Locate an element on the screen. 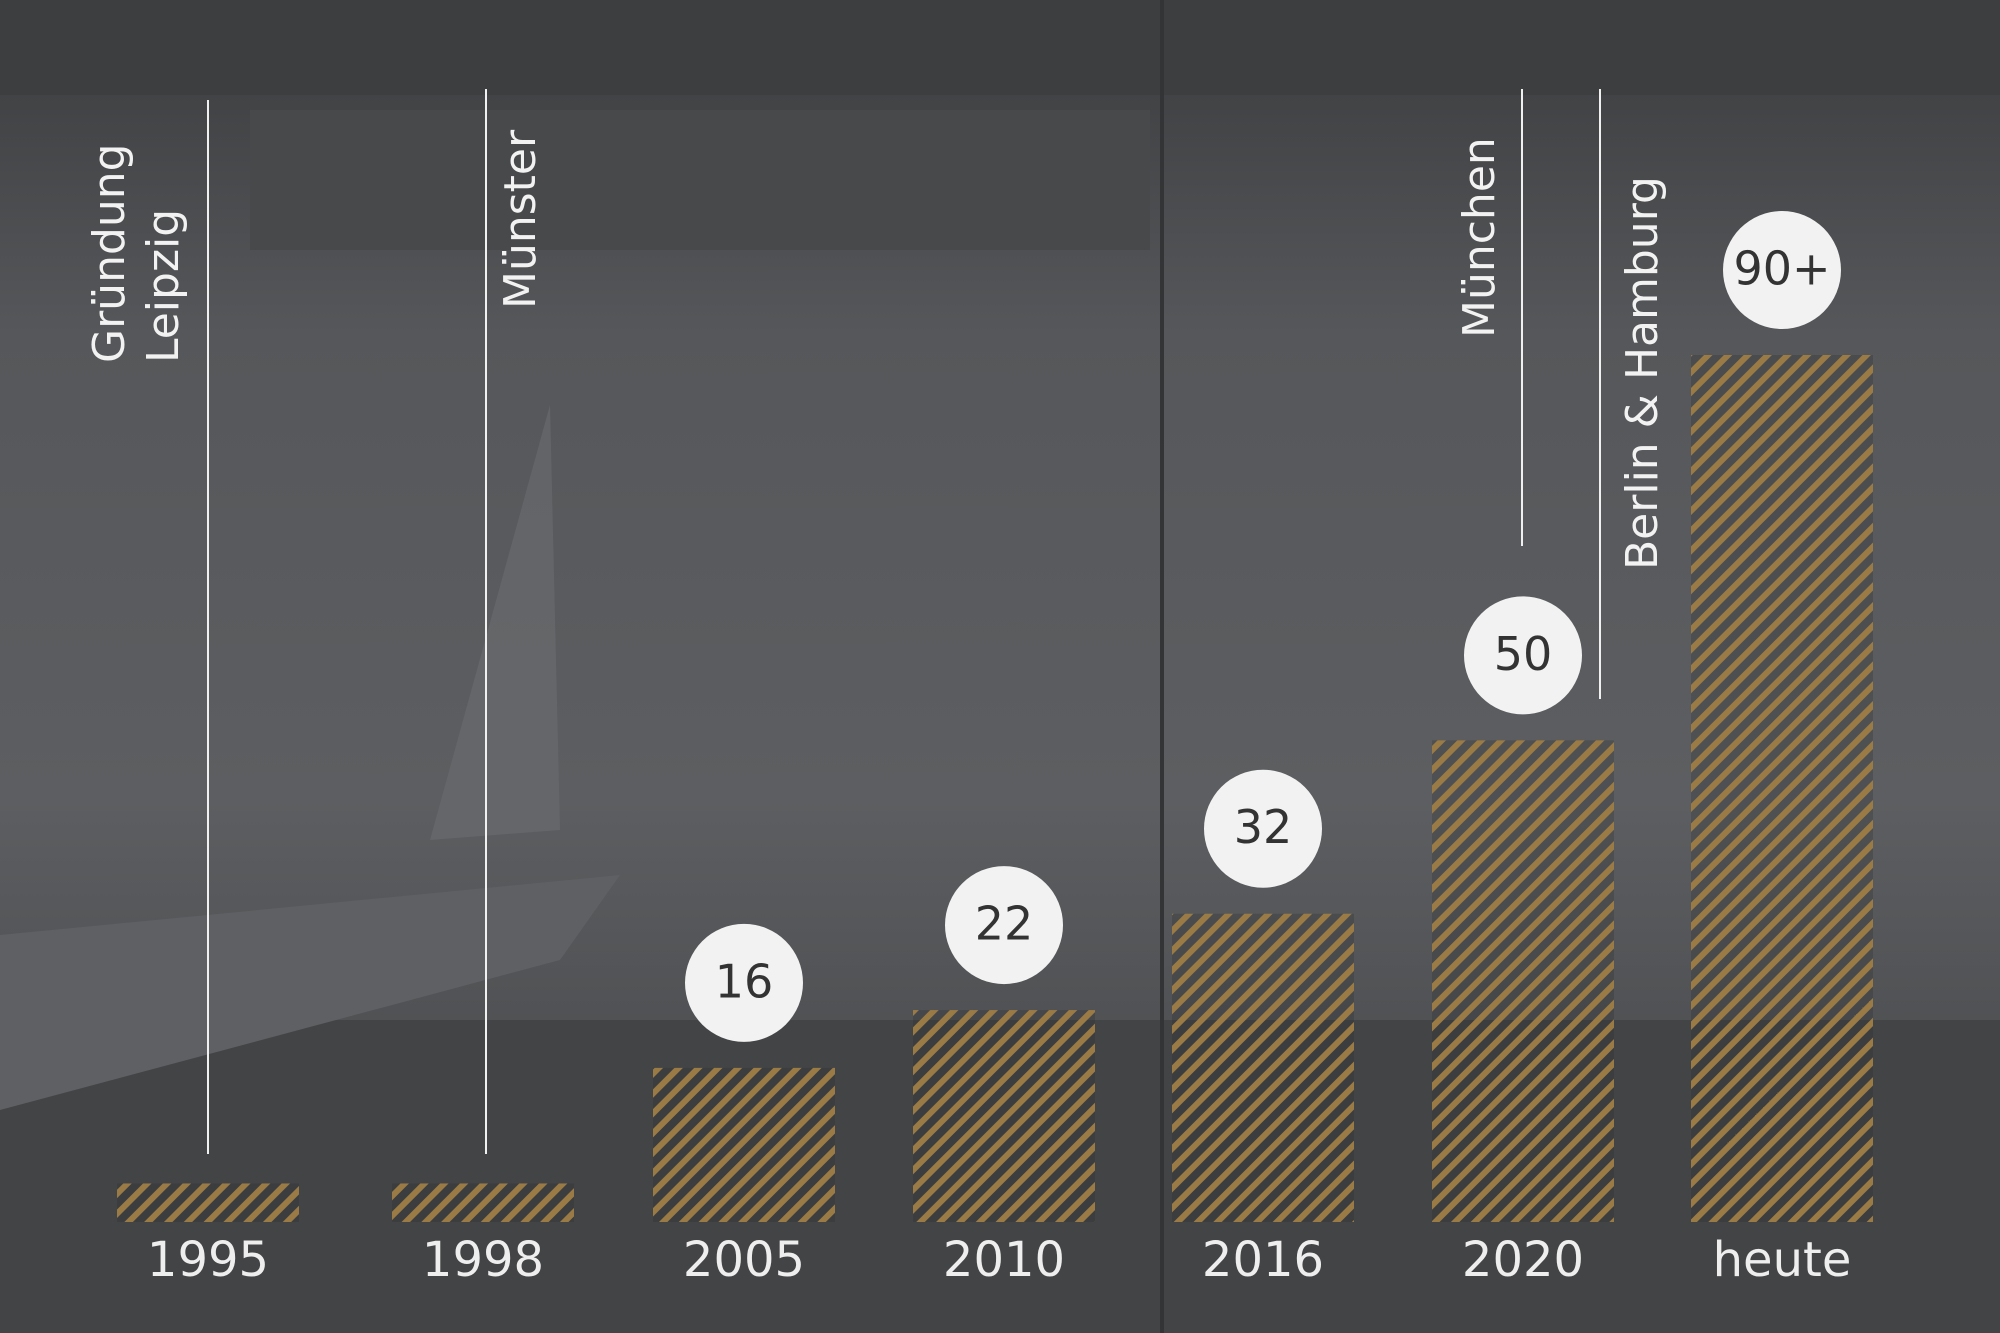 Image resolution: width=2000 pixels, height=1333 pixels. x-tick-label: 2020 is located at coordinates (1523, 1260).